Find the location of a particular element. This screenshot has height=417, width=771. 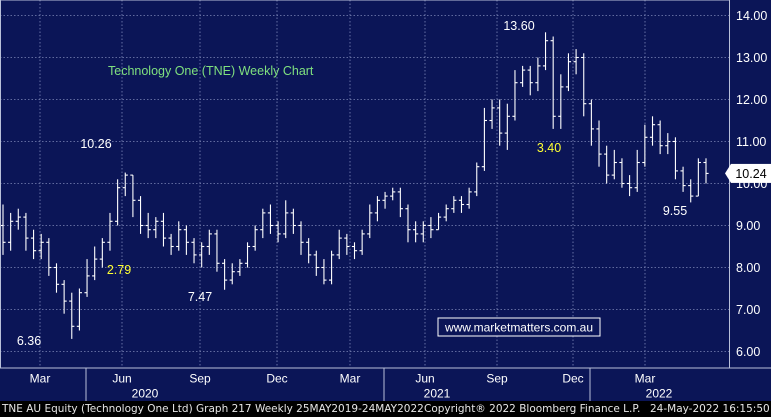

watermark: www.marketmatters.com.au is located at coordinates (519, 327).